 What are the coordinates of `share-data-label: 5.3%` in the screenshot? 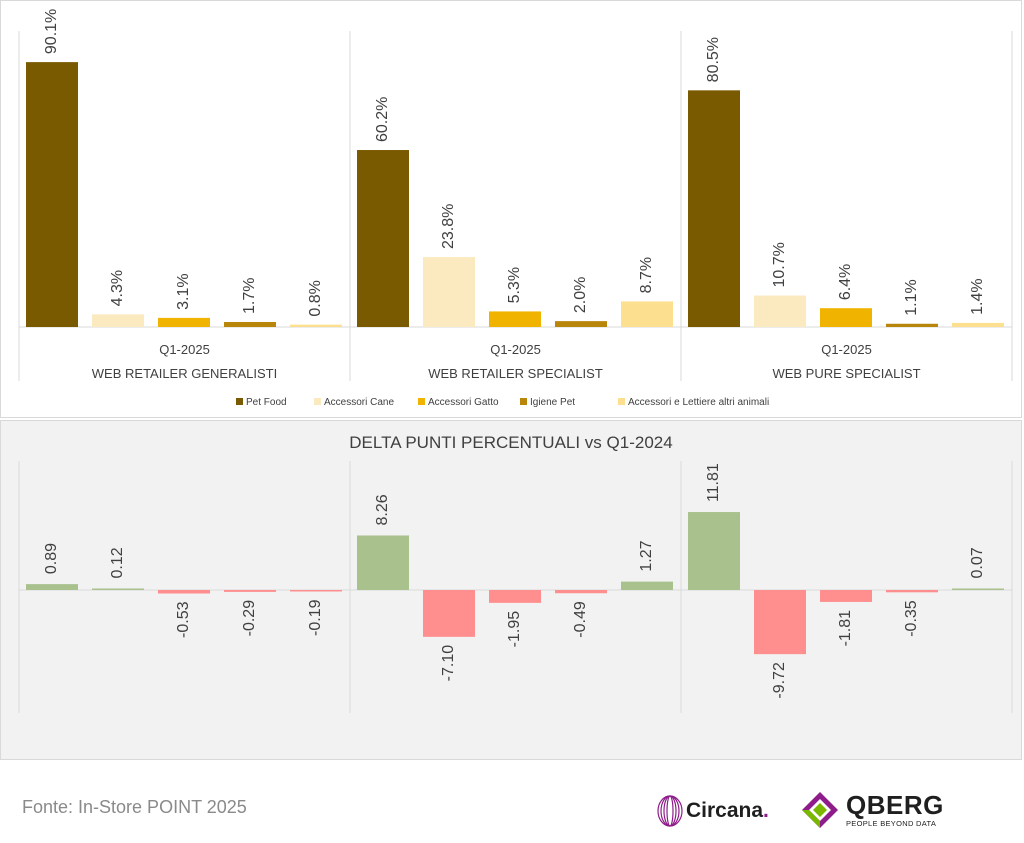 It's located at (514, 285).